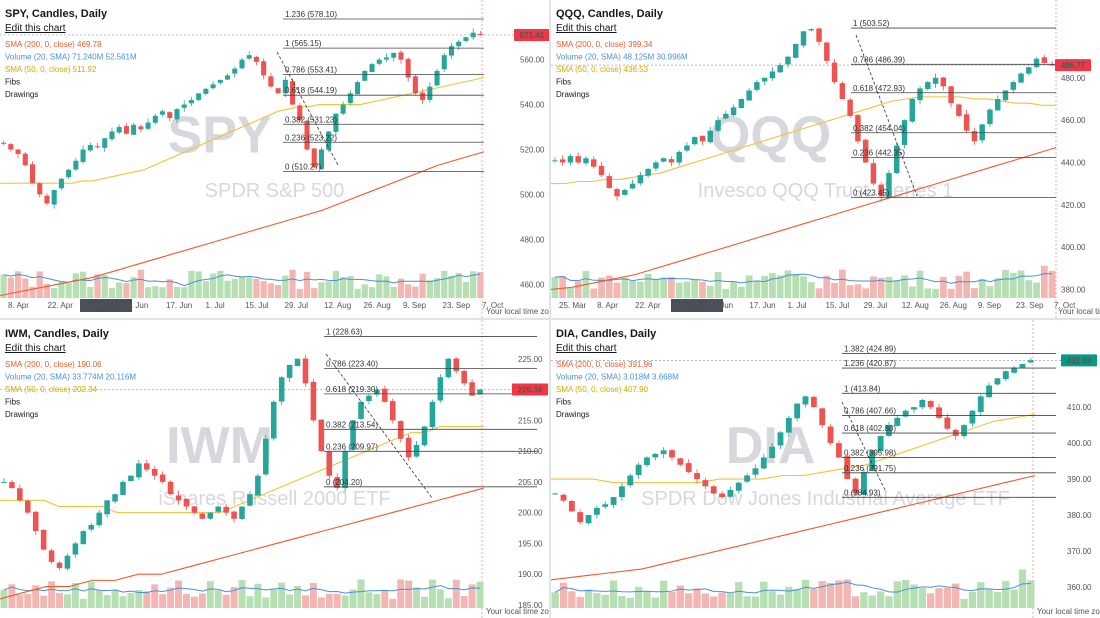  What do you see at coordinates (303, 166) in the screenshot?
I see `fib-label: 0 (510.27)` at bounding box center [303, 166].